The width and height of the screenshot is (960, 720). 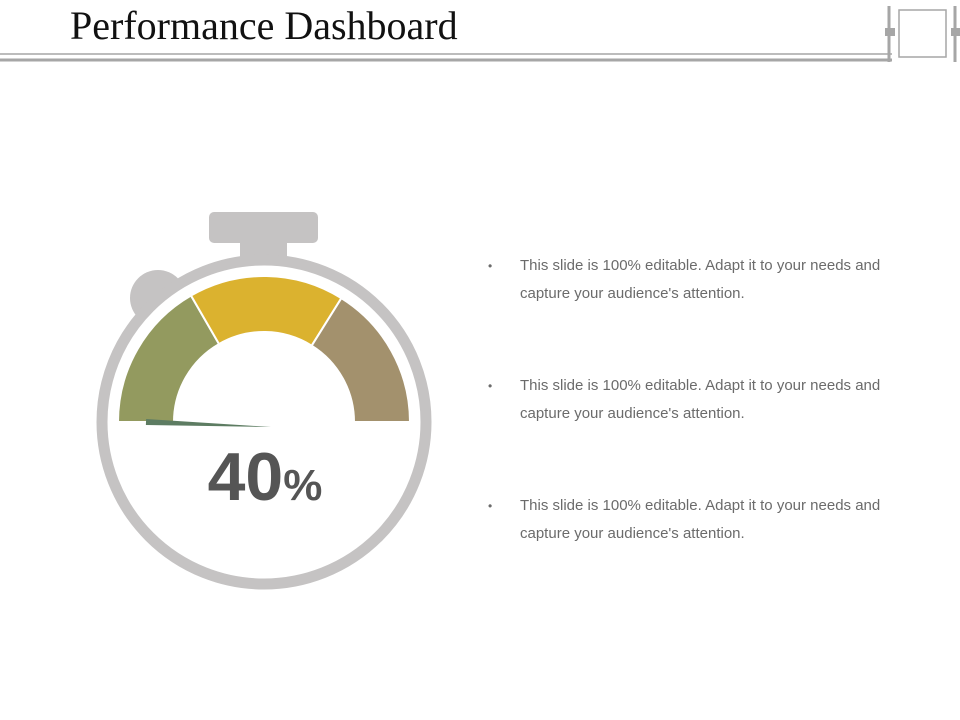 I want to click on gauge-value: 40%, so click(x=265, y=477).